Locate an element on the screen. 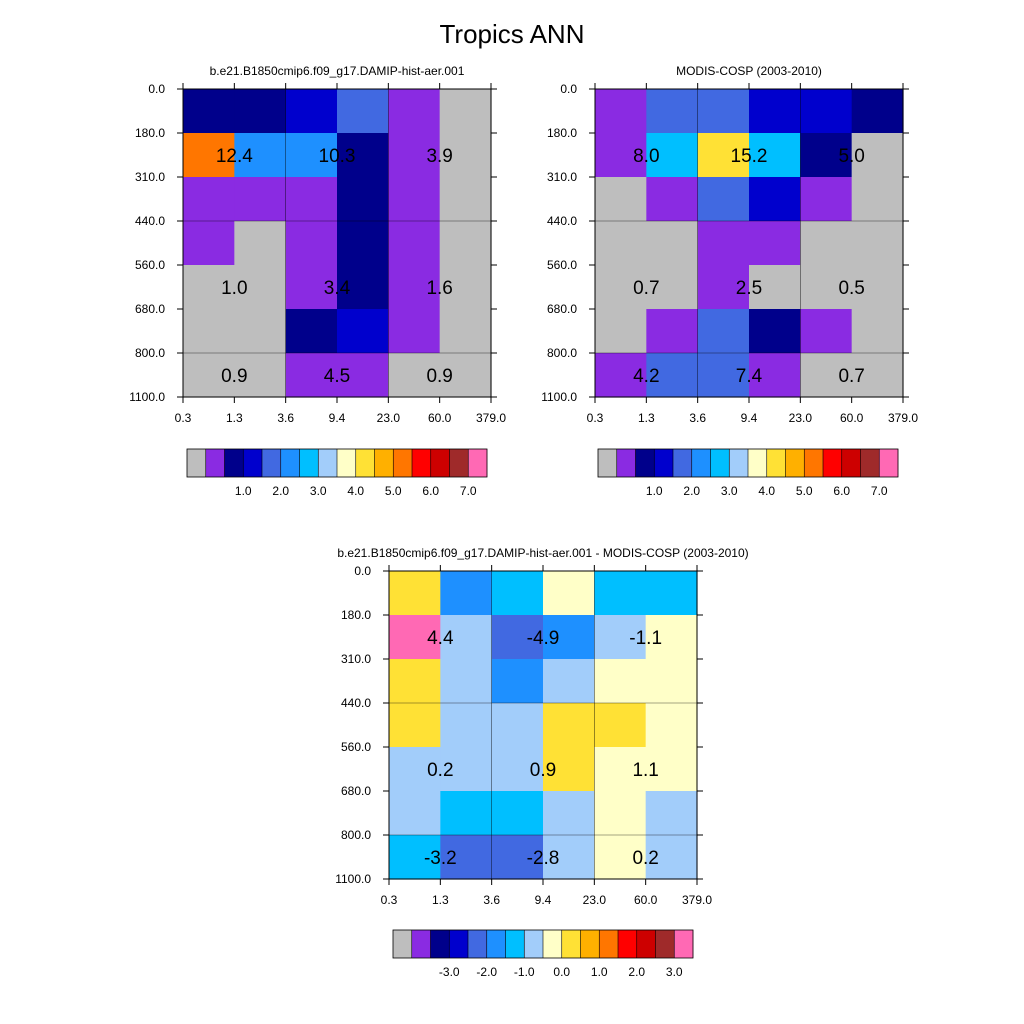 The height and width of the screenshot is (1024, 1024). colorbar-label: -3.0 is located at coordinates (449, 972).